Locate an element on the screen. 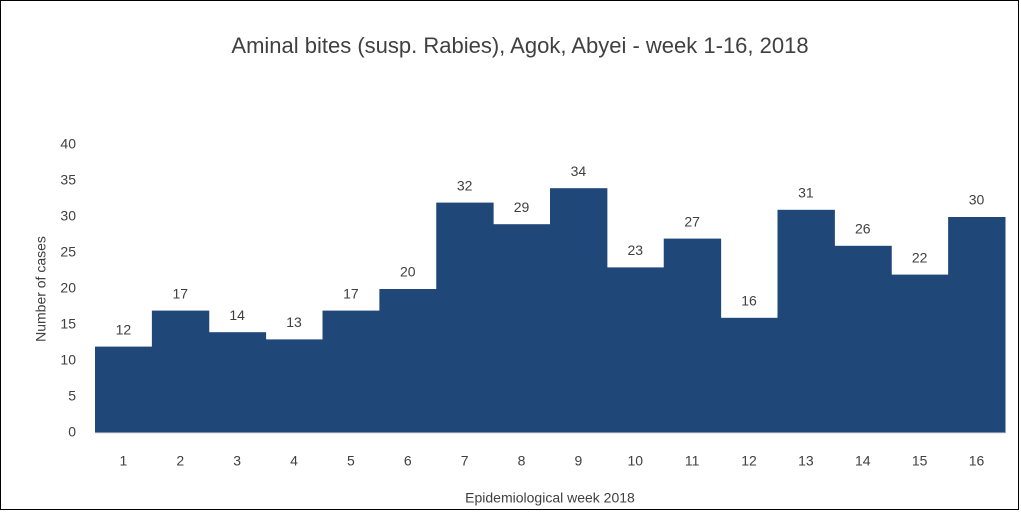 Image resolution: width=1021 pixels, height=512 pixels. x-tick-label: 13 is located at coordinates (806, 461).